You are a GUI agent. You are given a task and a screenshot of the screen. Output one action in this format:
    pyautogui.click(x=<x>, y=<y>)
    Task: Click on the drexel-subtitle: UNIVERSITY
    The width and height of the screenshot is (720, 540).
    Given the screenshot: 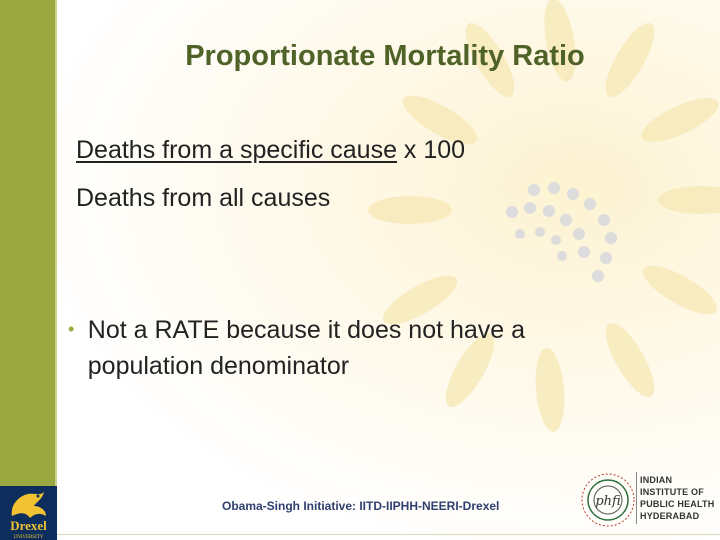 What is the action you would take?
    pyautogui.click(x=28, y=537)
    